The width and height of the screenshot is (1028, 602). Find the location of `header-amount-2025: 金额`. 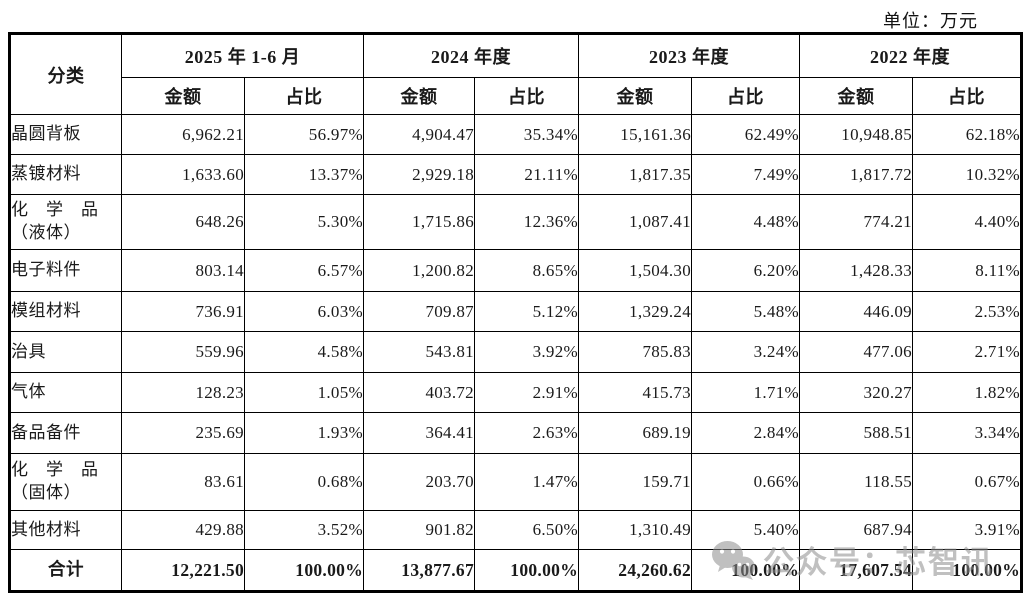

header-amount-2025: 金额 is located at coordinates (183, 96).